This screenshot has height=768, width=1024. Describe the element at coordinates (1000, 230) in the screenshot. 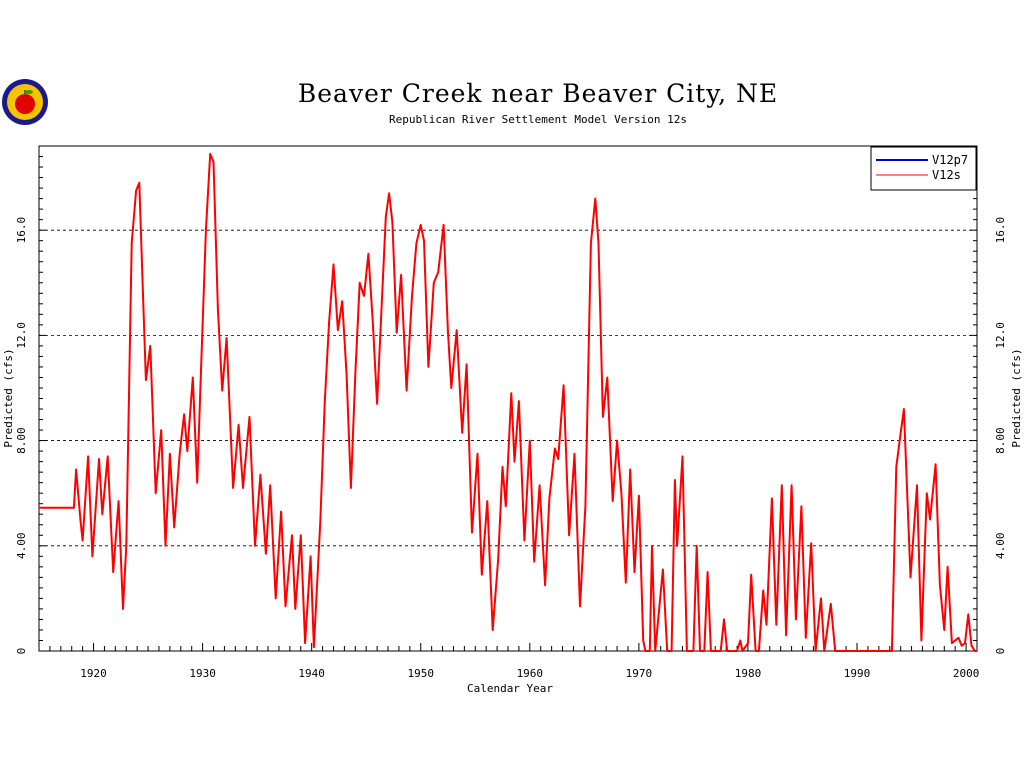

I see `y-tick-label-right: 16.0` at that location.